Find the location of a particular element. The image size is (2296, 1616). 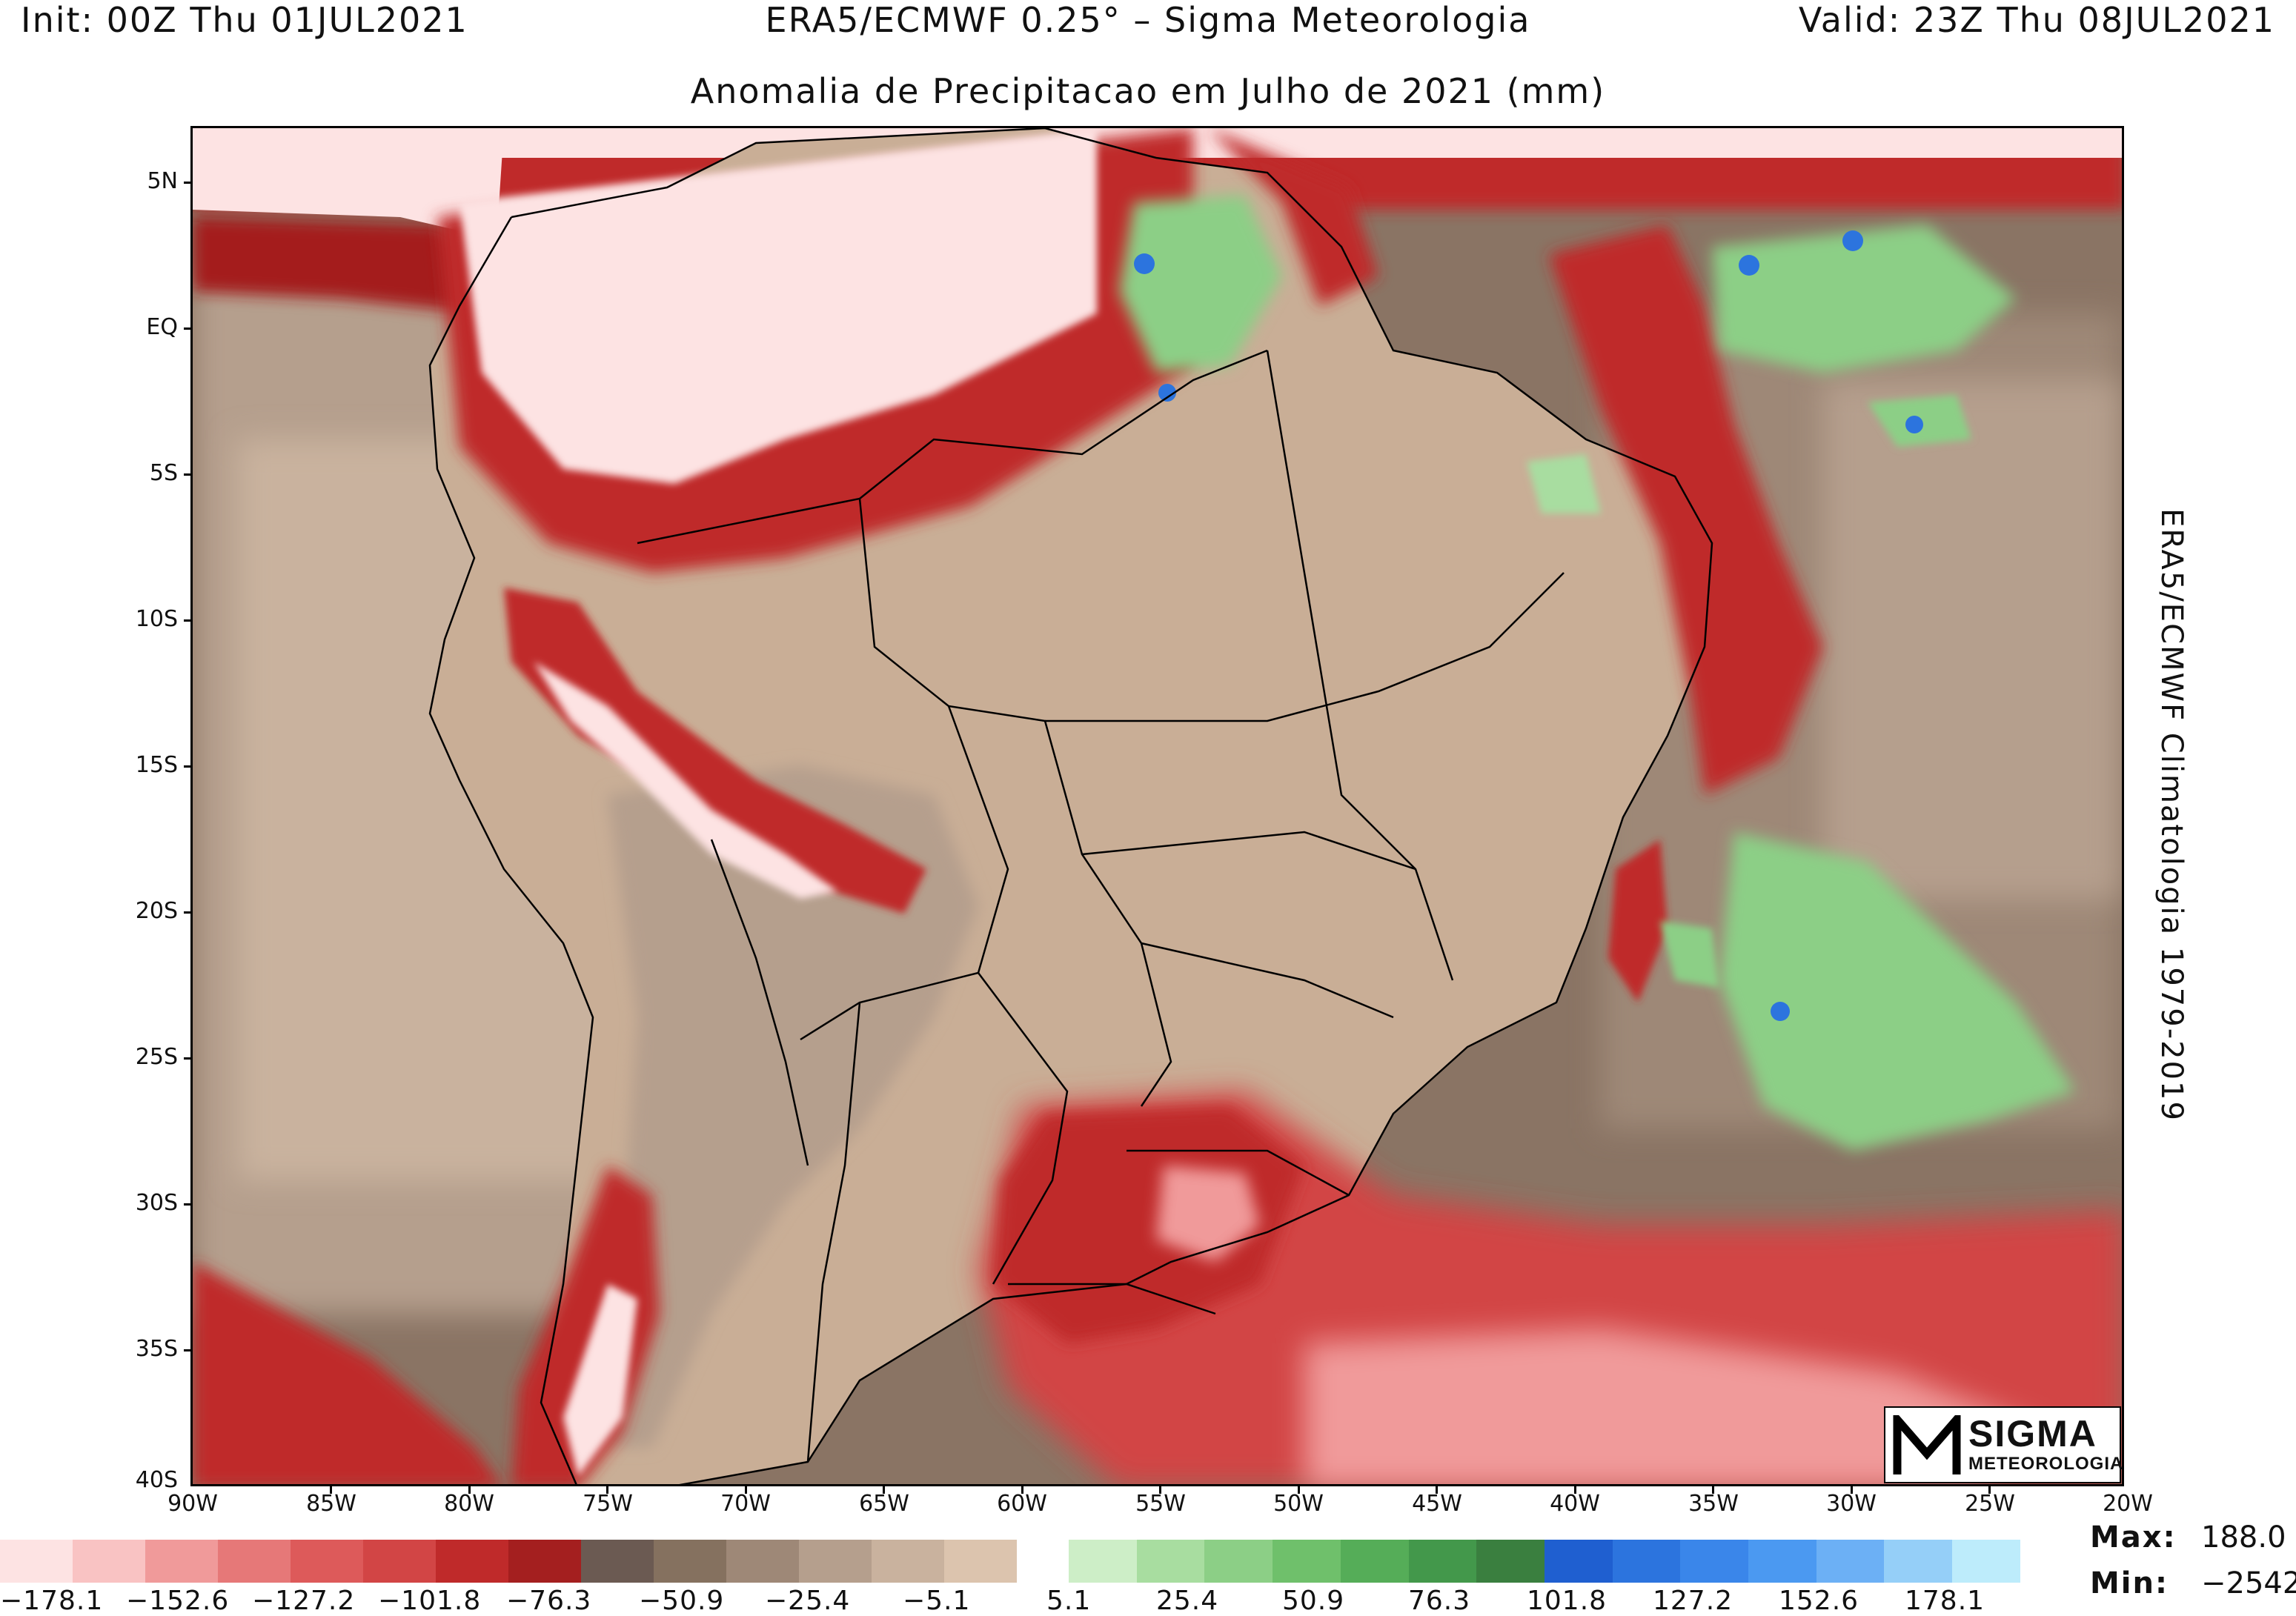

east-coast-red-strip is located at coordinates (1638, 921).